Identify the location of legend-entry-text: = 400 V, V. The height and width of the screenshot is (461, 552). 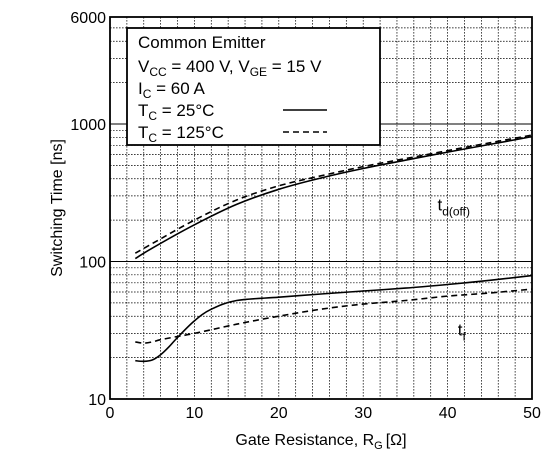
(209, 66).